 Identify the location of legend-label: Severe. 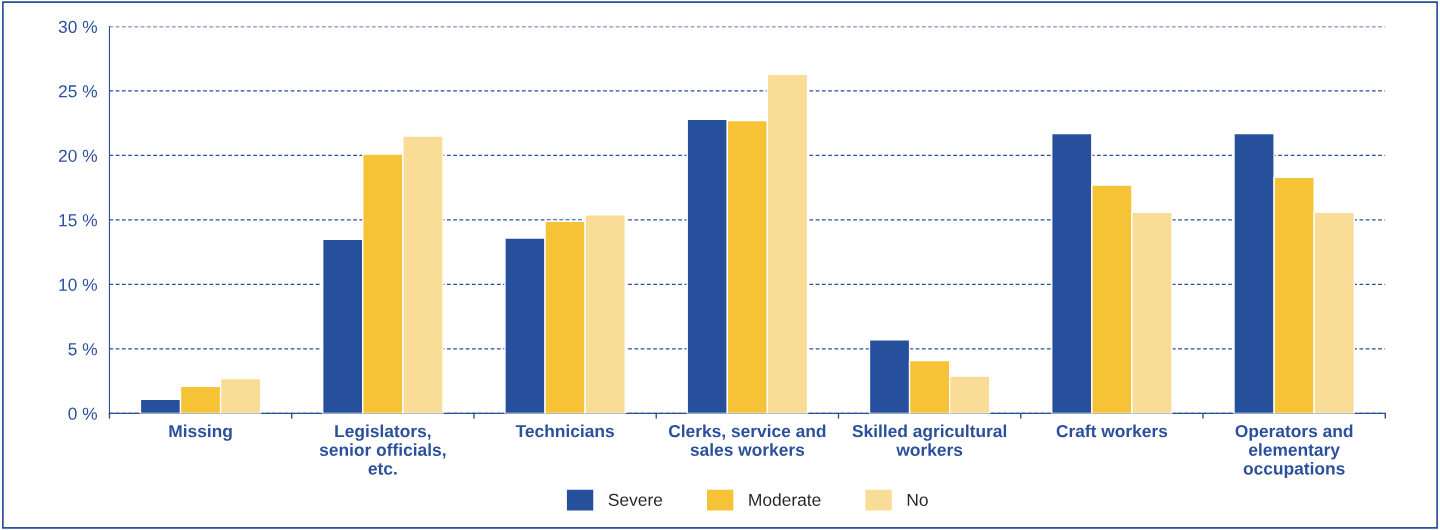
(635, 500).